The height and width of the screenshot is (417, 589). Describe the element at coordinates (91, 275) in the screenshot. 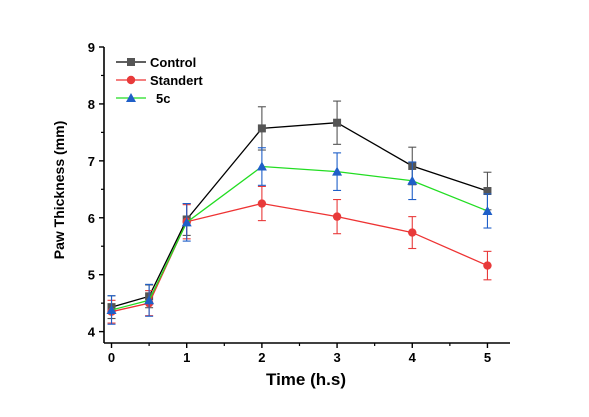

I see `y-tick-label: 5` at that location.